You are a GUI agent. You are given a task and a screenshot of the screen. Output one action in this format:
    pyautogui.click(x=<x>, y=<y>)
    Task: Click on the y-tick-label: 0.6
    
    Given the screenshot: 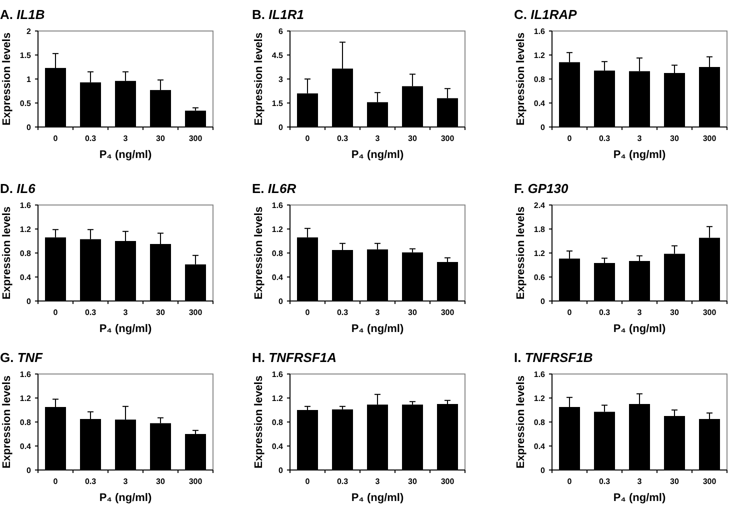 What is the action you would take?
    pyautogui.click(x=540, y=277)
    